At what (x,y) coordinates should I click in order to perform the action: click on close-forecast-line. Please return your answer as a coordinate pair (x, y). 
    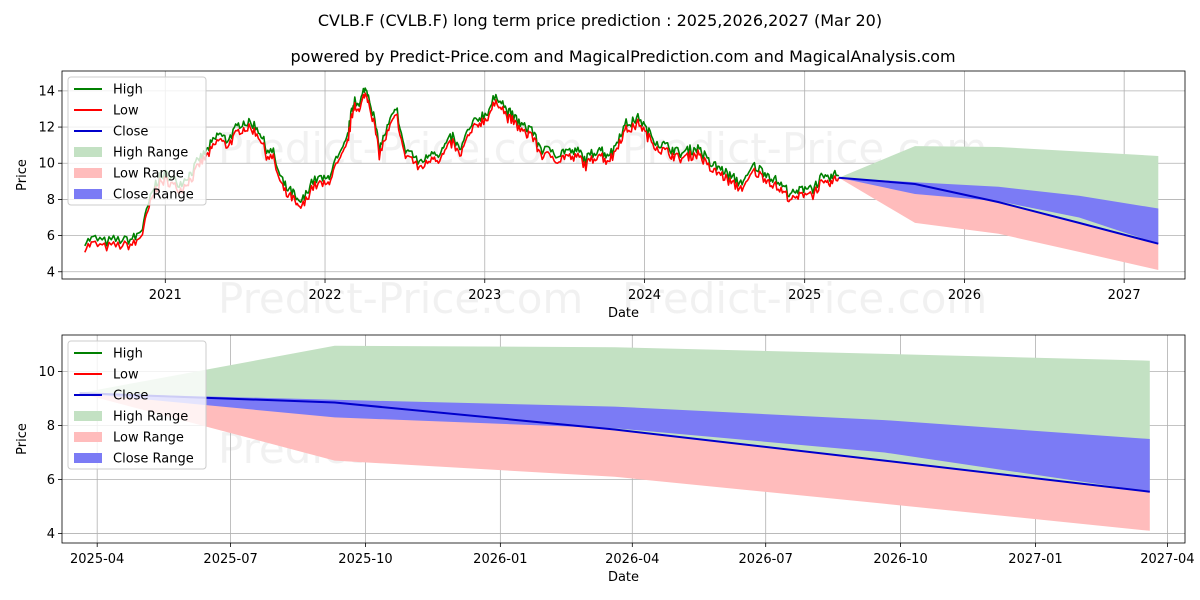
    Looking at the image, I should click on (998, 210).